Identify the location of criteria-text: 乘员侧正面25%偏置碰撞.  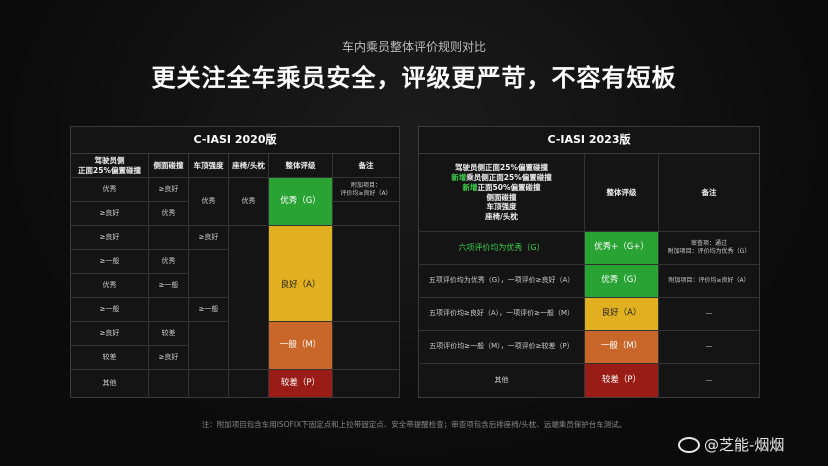
(509, 177).